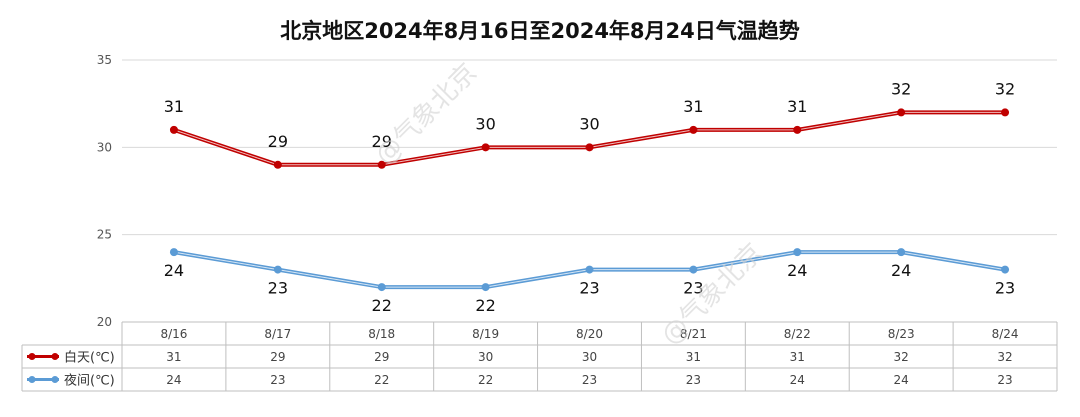  I want to click on x-tick-label: 8/18, so click(381, 334).